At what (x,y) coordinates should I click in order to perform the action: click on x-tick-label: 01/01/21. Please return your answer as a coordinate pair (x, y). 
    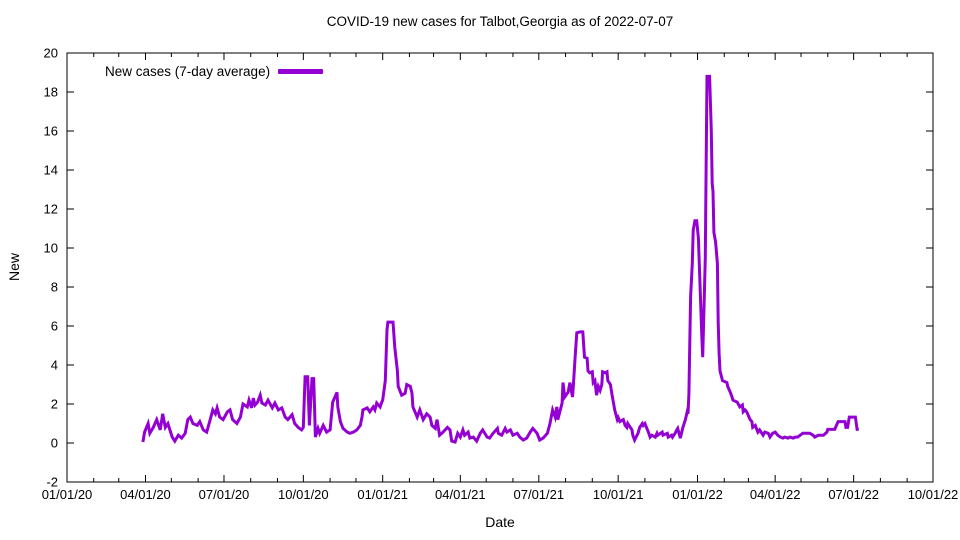
    Looking at the image, I should click on (382, 494).